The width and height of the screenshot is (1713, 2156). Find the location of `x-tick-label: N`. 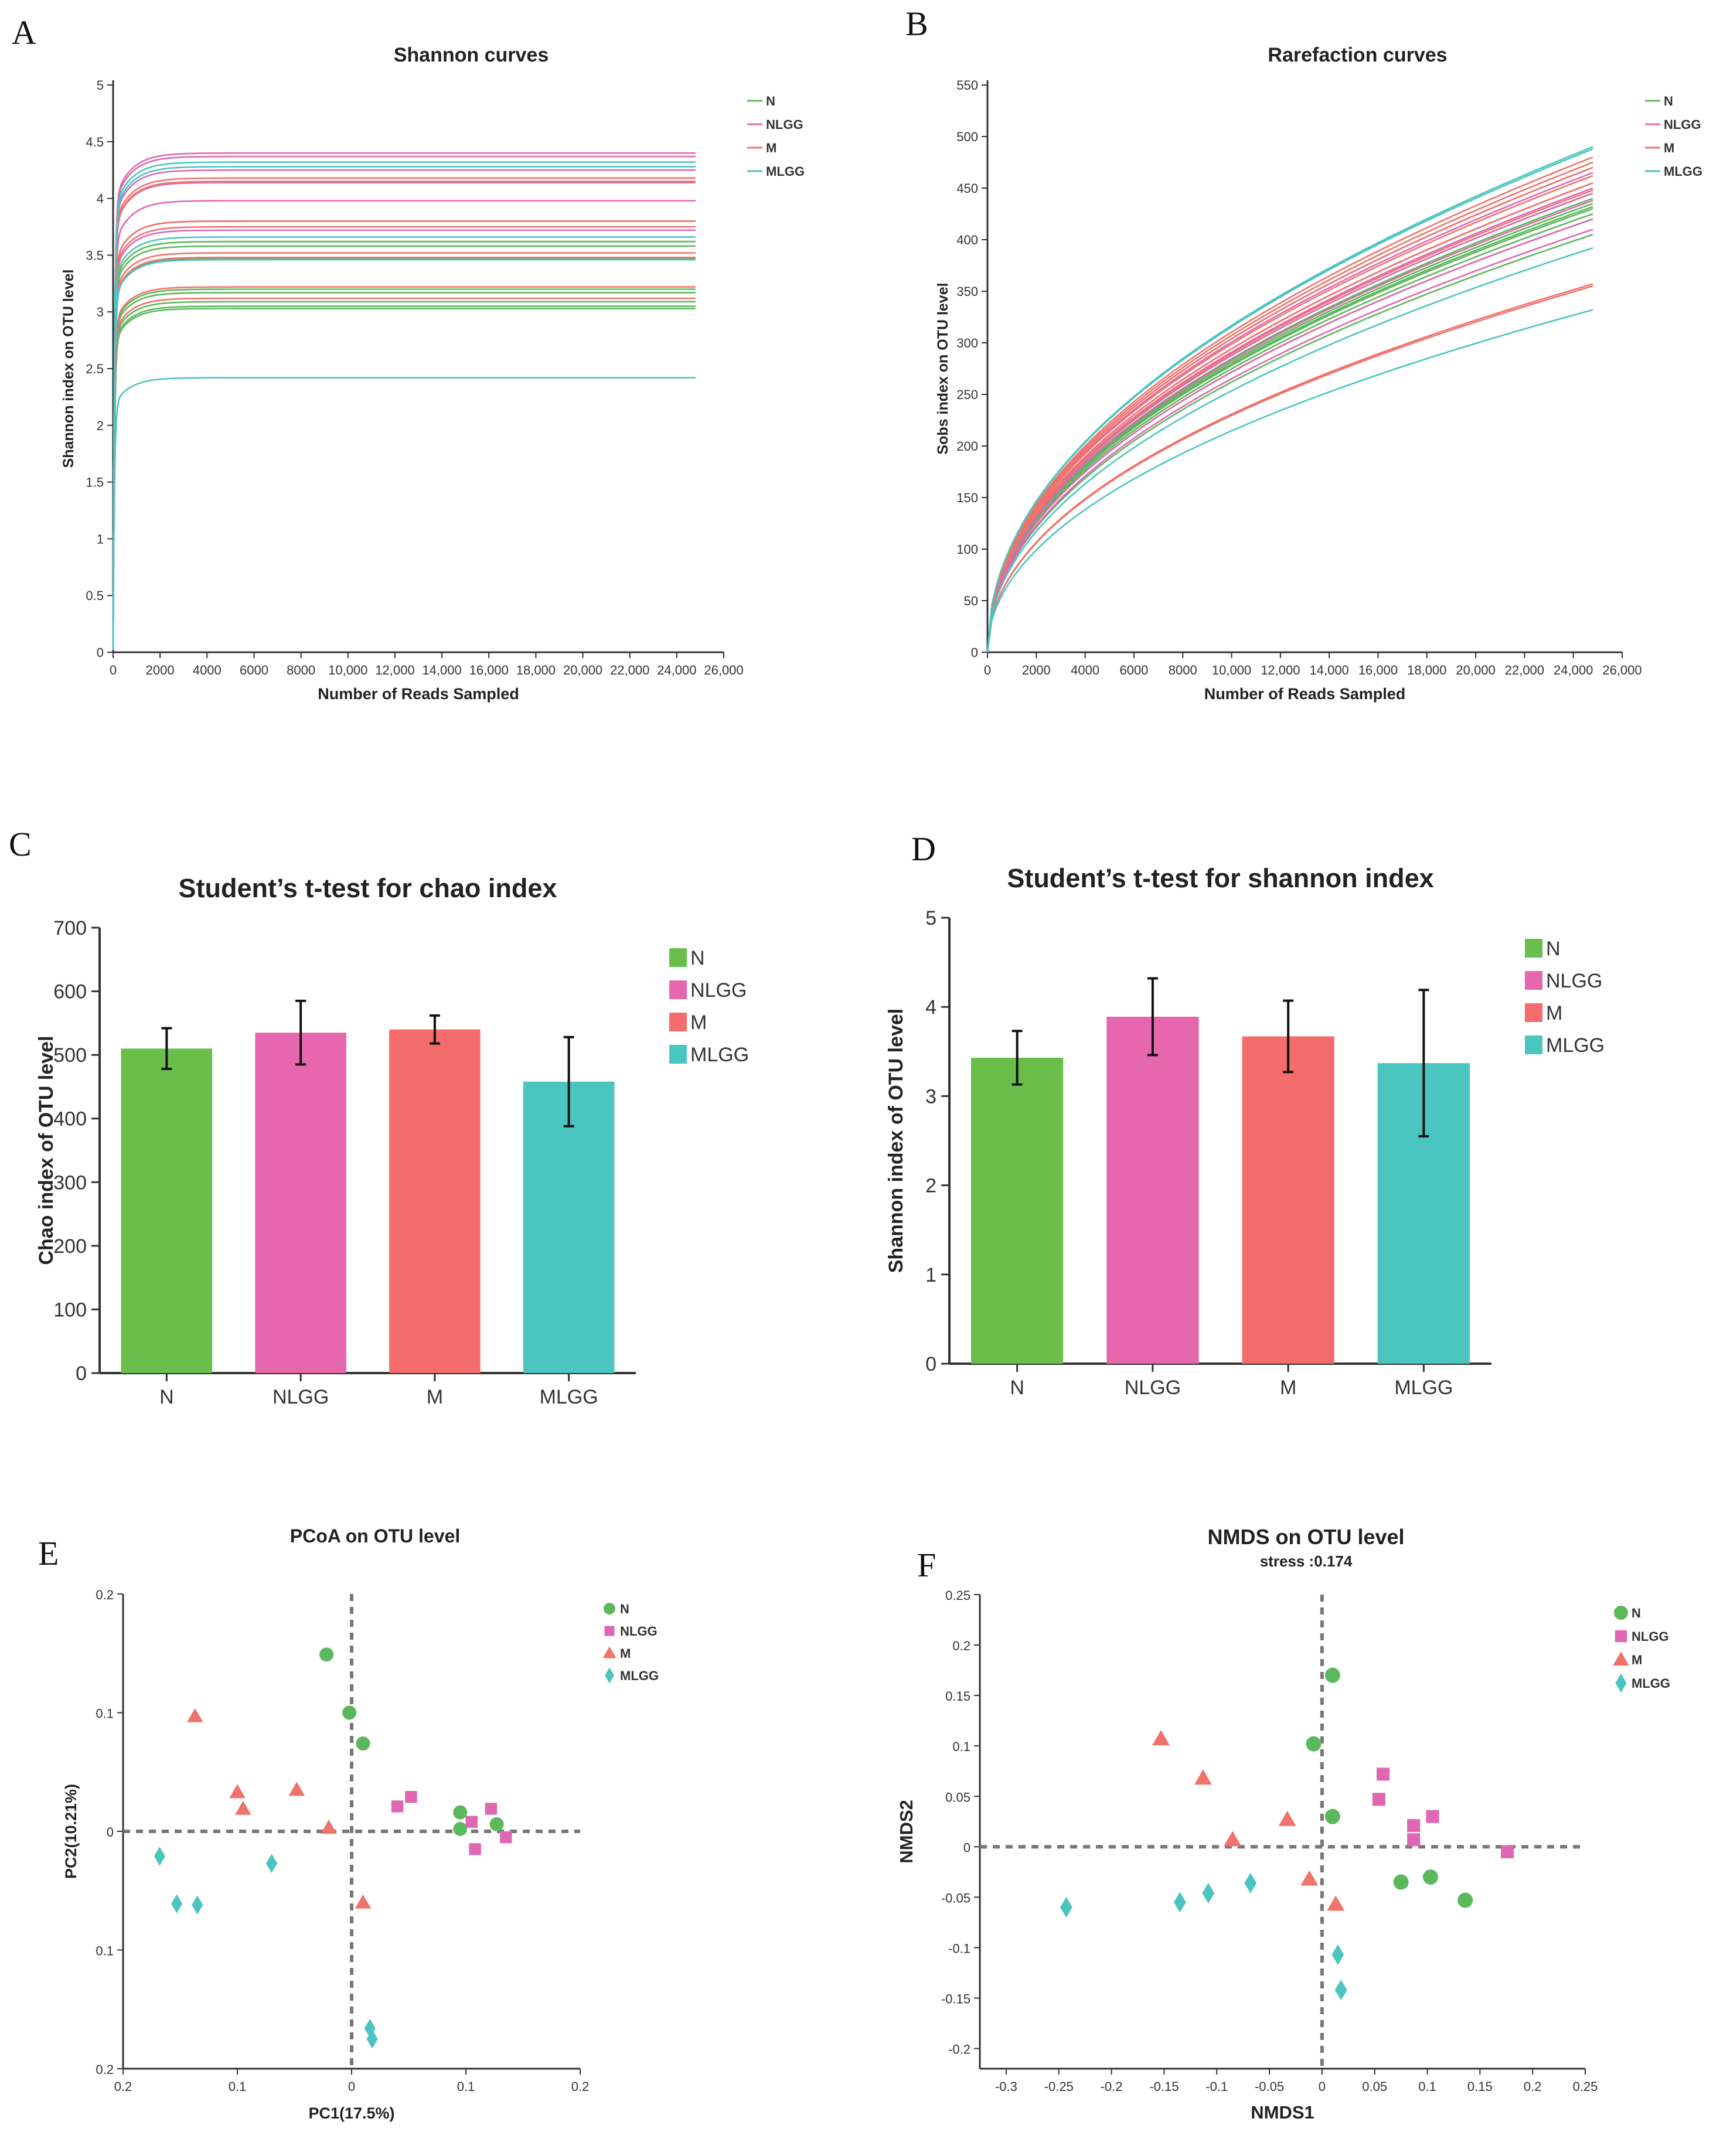

x-tick-label: N is located at coordinates (166, 1397).